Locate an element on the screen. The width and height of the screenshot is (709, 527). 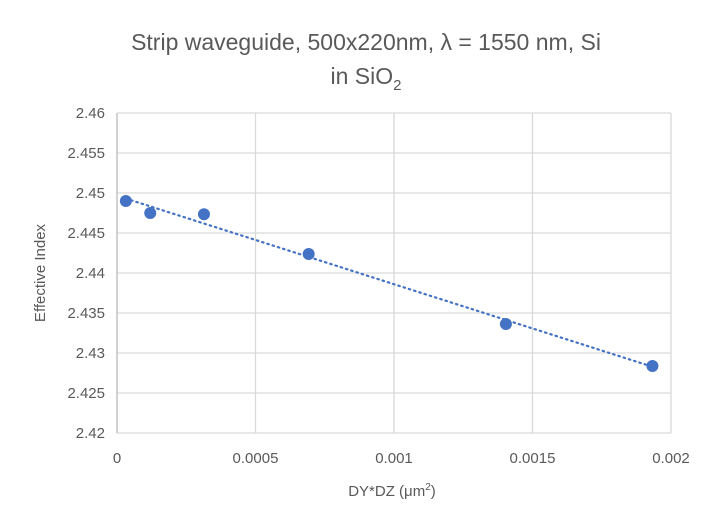
x-axis-label: DY*DZ (μm2) is located at coordinates (392, 491).